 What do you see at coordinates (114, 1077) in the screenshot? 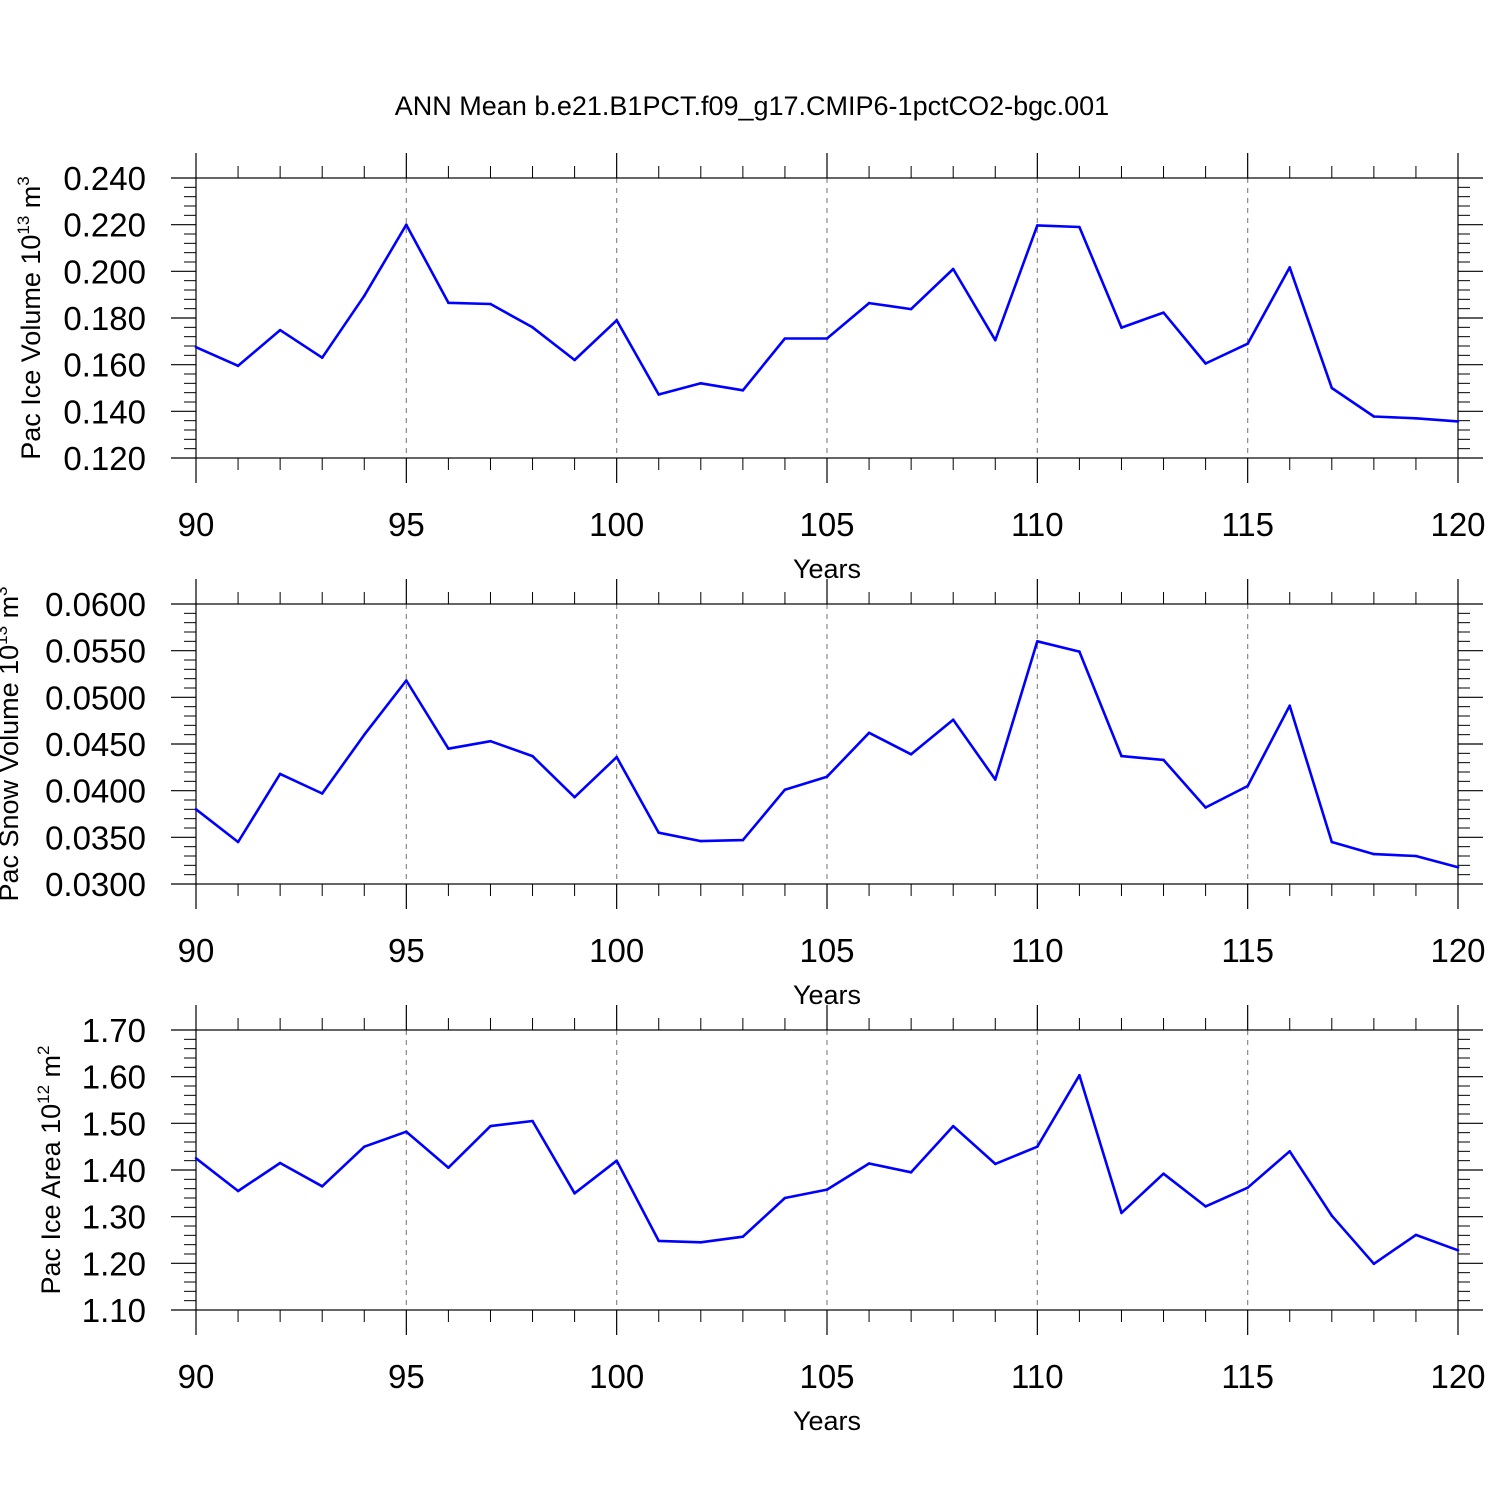
I see `y-tick-label: 1.60` at bounding box center [114, 1077].